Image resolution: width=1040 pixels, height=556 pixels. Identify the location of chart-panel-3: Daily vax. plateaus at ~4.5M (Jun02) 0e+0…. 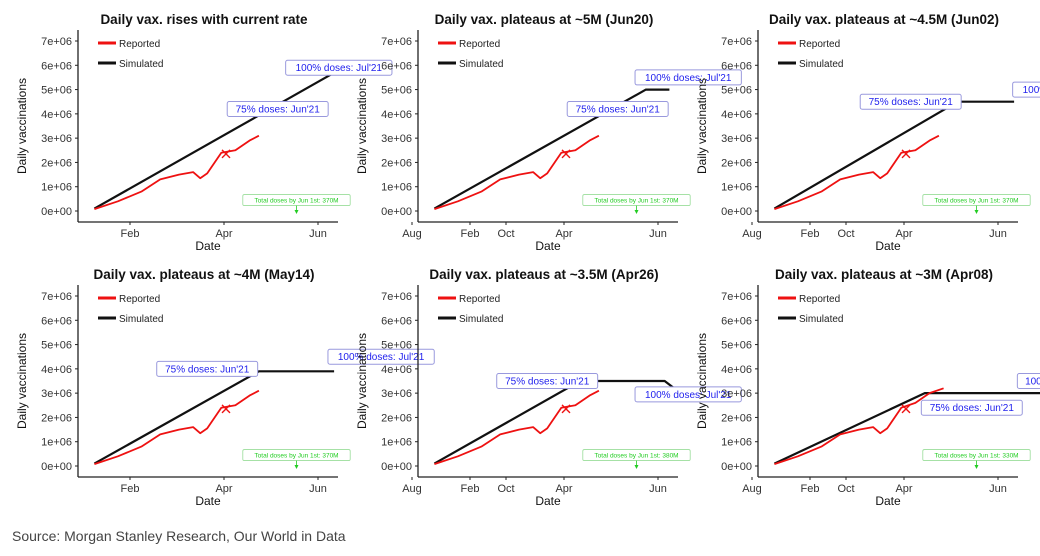
(867, 132).